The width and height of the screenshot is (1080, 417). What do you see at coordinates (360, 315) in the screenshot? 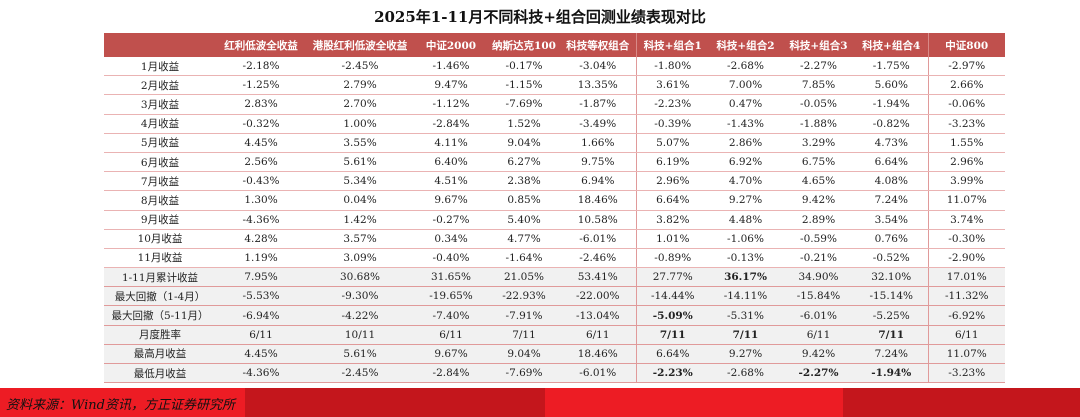
I see `table-cell: -4.22%` at bounding box center [360, 315].